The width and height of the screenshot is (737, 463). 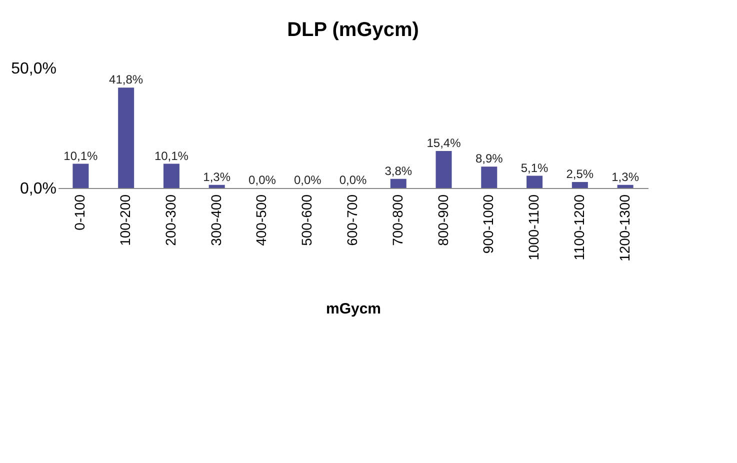 I want to click on x-tick-label: 900-1000, so click(x=488, y=224).